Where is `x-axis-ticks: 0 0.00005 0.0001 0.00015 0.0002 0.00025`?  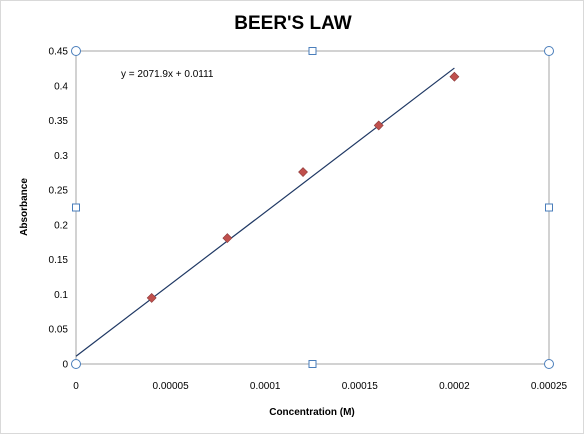
x-axis-ticks: 0 0.00005 0.0001 0.00015 0.0002 0.00025 is located at coordinates (320, 386).